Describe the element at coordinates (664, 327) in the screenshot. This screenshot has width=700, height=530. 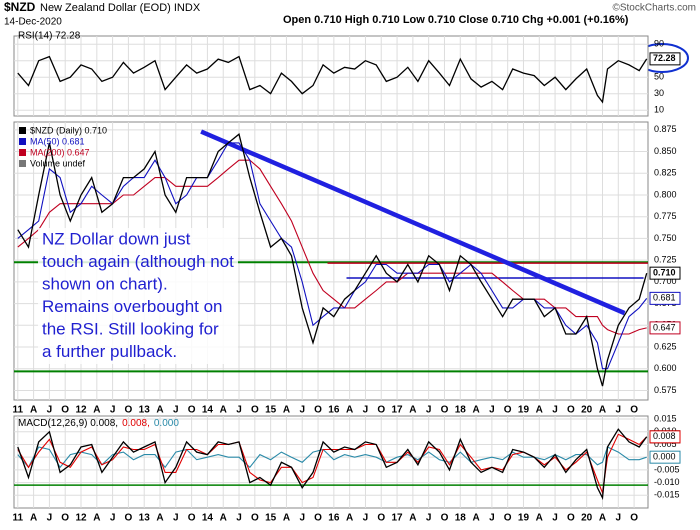
I see `last-value-label: 0.647` at that location.